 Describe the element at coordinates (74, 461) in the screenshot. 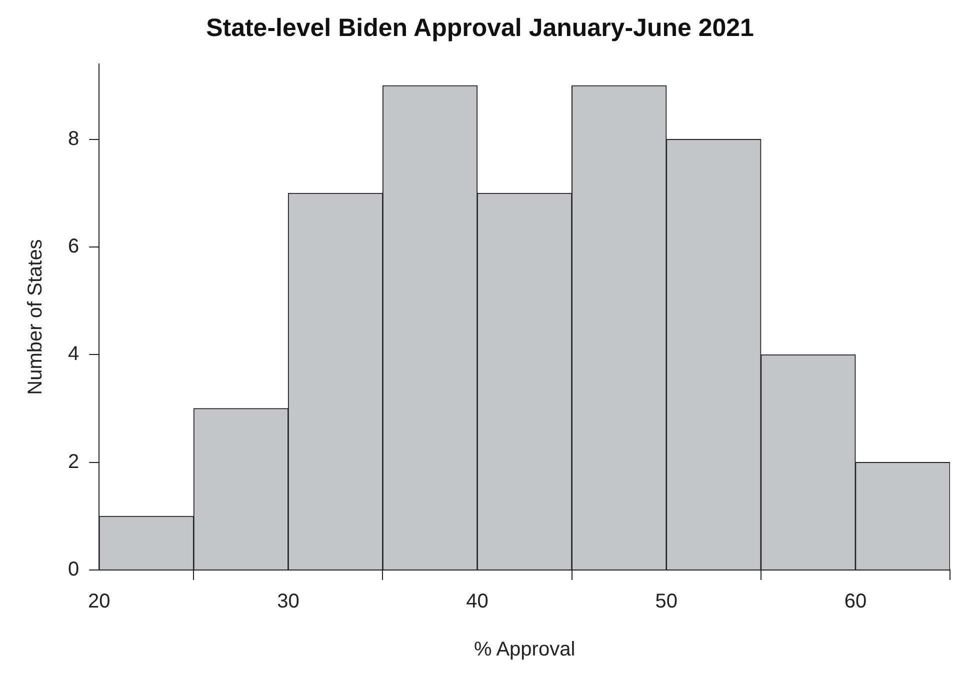

I see `y-tick-label: 2` at that location.